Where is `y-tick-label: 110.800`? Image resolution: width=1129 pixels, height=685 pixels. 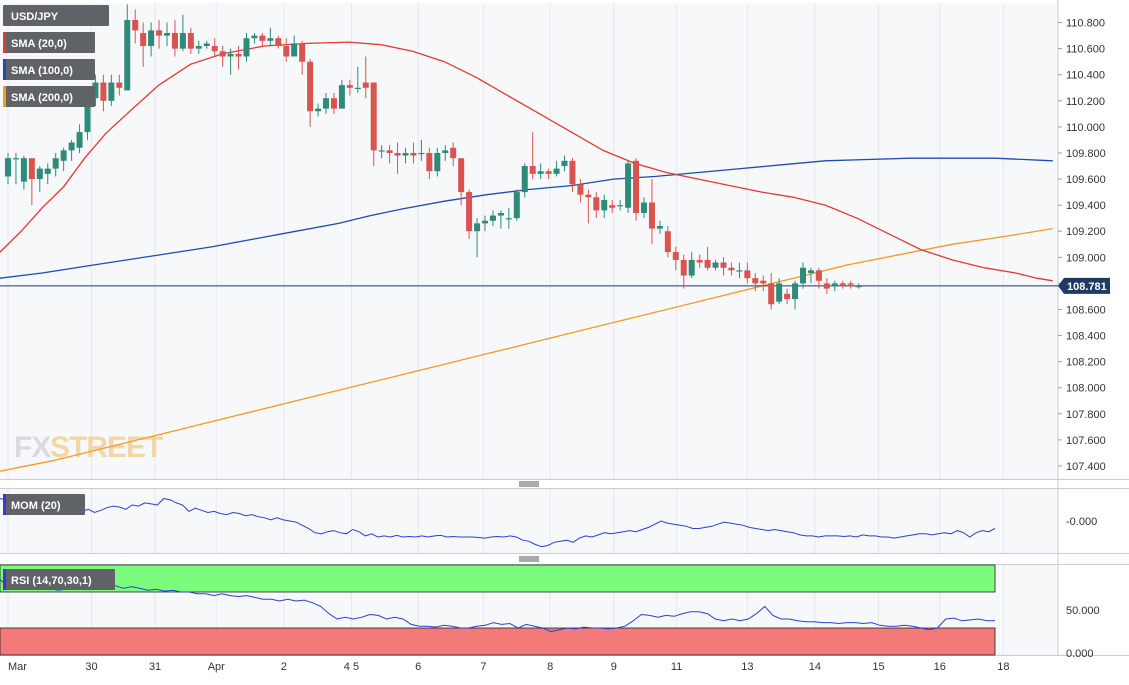
y-tick-label: 110.800 is located at coordinates (1085, 24).